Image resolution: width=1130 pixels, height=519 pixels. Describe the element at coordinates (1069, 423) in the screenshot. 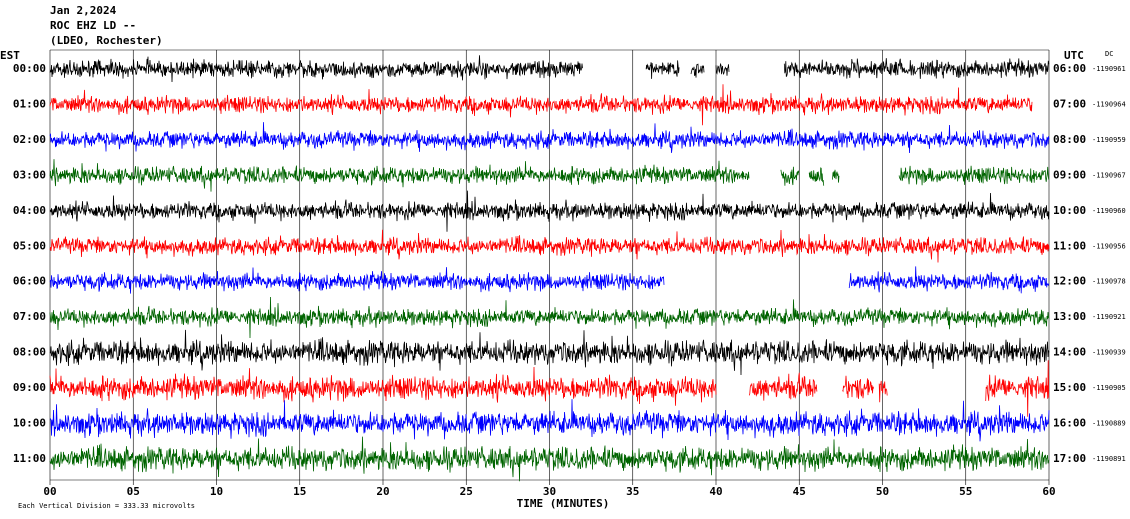

I see `utc-label: 16:00` at that location.